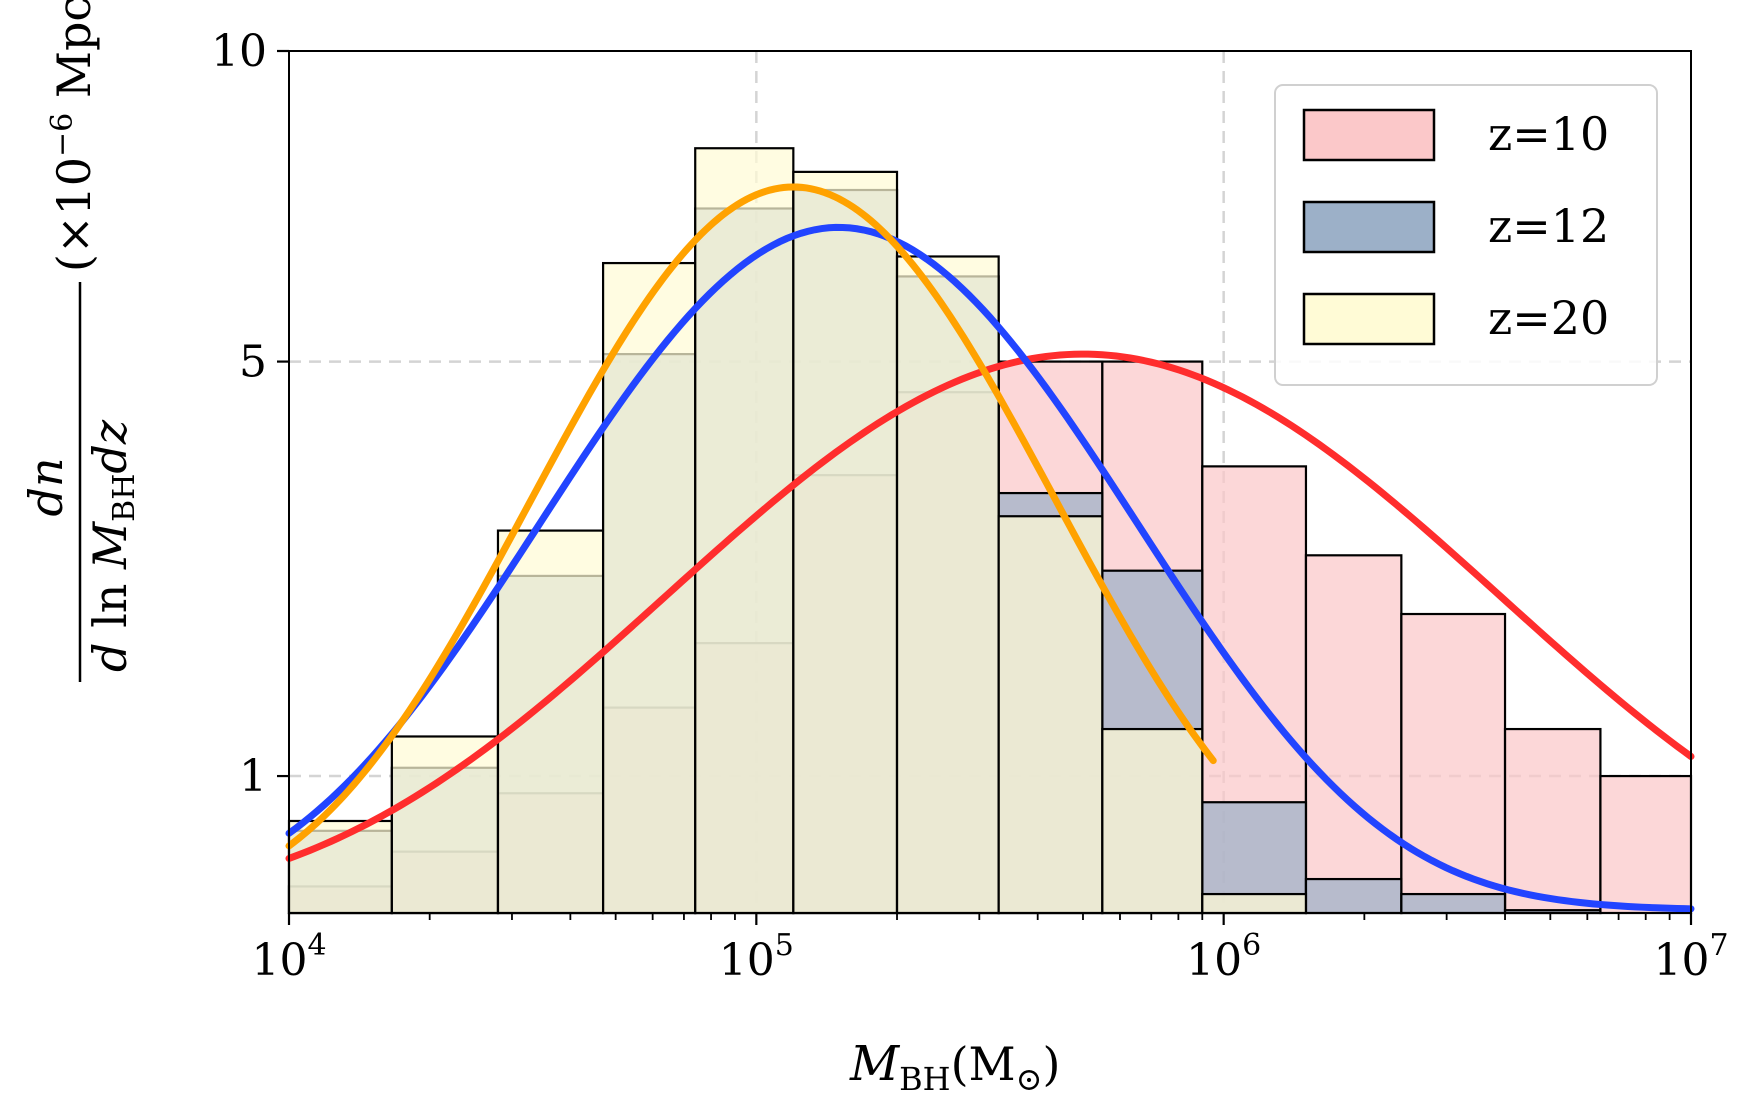 The height and width of the screenshot is (1115, 1760). Describe the element at coordinates (46, 486) in the screenshot. I see `svg-text: dn` at that location.